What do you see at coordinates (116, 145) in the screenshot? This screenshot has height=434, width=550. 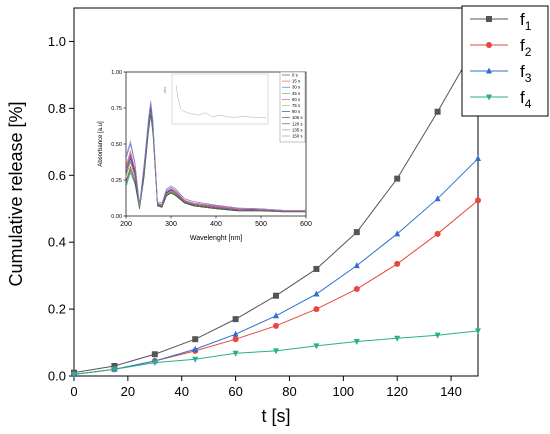 I see `inset-y-tick-label: 0.50` at bounding box center [116, 145].